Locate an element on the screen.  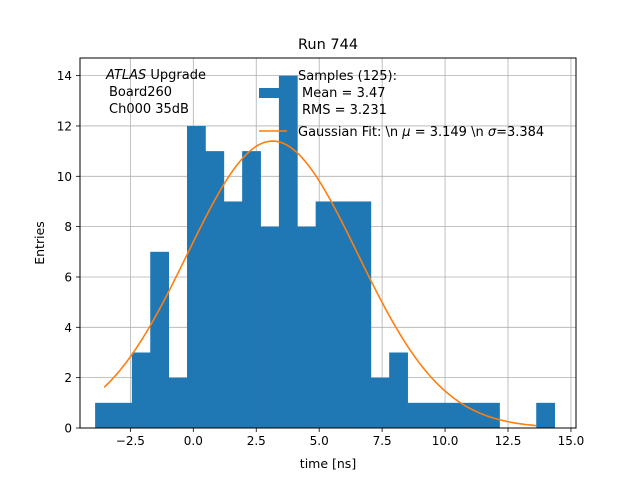
y-tick-label: 0 is located at coordinates (68, 429).